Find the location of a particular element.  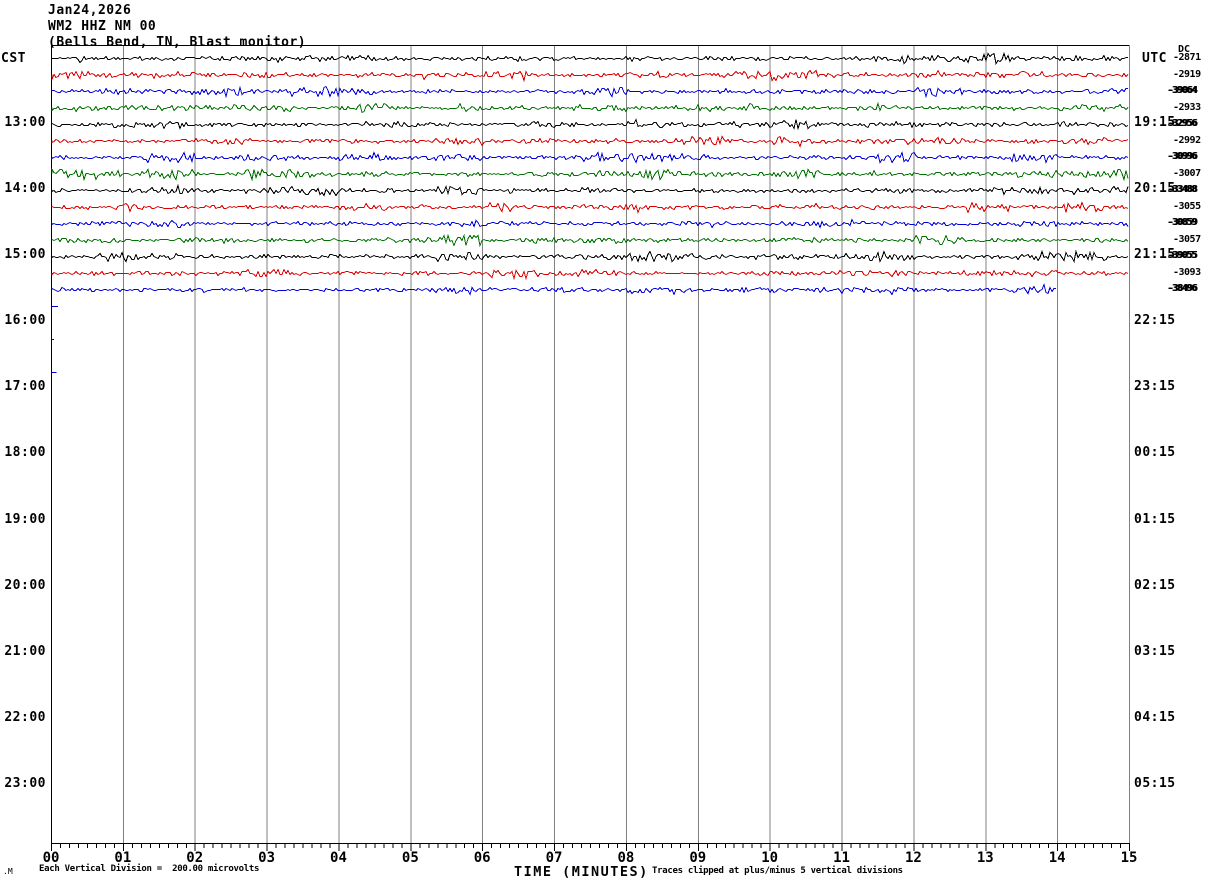

dc-column-header: DC is located at coordinates (1184, 49).